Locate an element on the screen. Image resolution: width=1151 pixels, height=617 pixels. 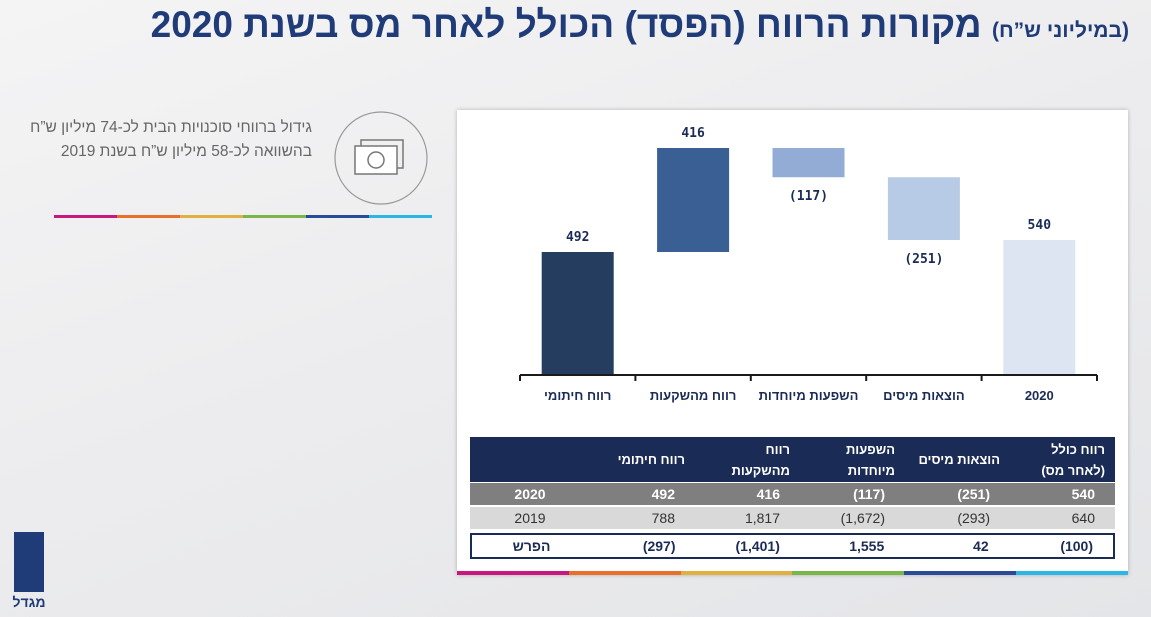
x-tick-label: הוצאות מיסים is located at coordinates (924, 395).